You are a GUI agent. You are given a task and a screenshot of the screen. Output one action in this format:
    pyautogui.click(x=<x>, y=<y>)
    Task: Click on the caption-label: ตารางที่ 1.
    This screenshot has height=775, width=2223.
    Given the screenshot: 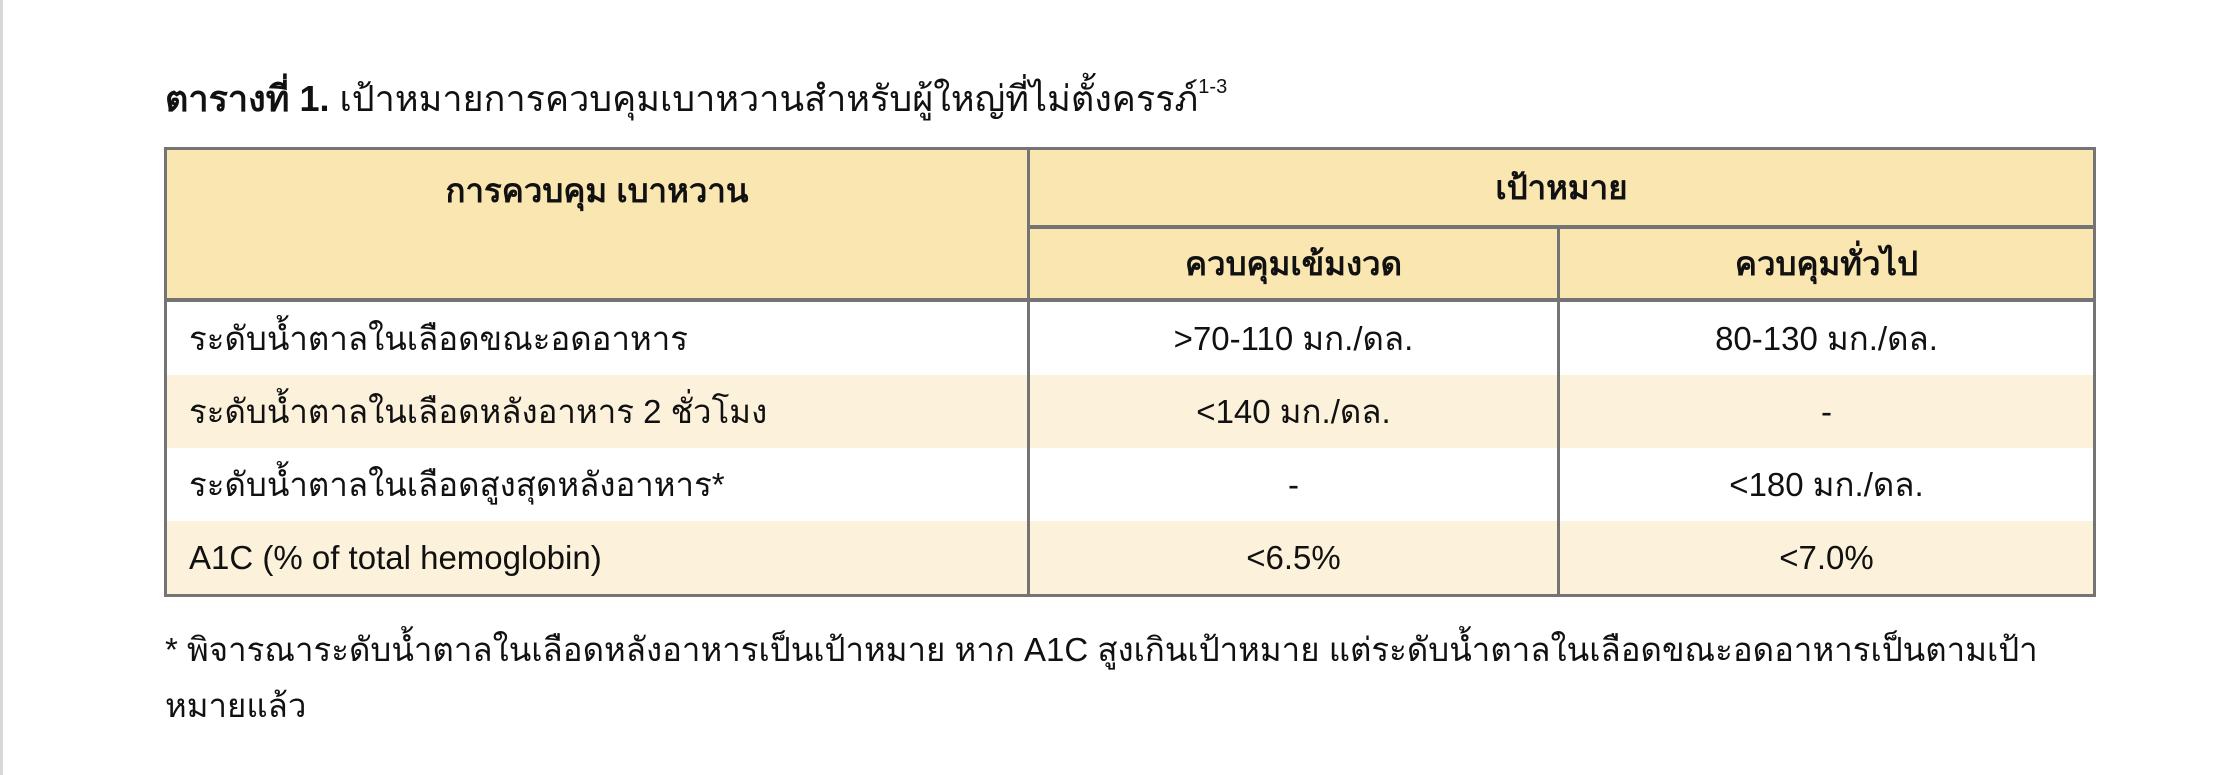 What is the action you would take?
    pyautogui.click(x=247, y=98)
    